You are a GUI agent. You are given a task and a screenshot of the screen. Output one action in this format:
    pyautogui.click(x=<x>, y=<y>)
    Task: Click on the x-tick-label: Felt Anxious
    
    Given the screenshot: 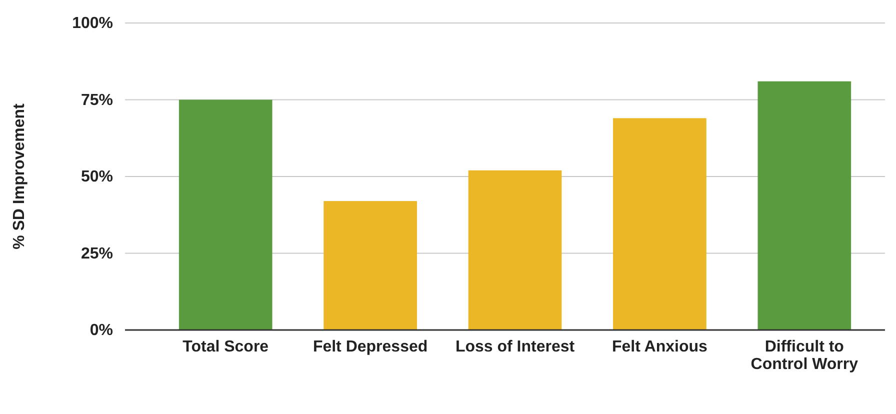 What is the action you would take?
    pyautogui.click(x=660, y=347)
    